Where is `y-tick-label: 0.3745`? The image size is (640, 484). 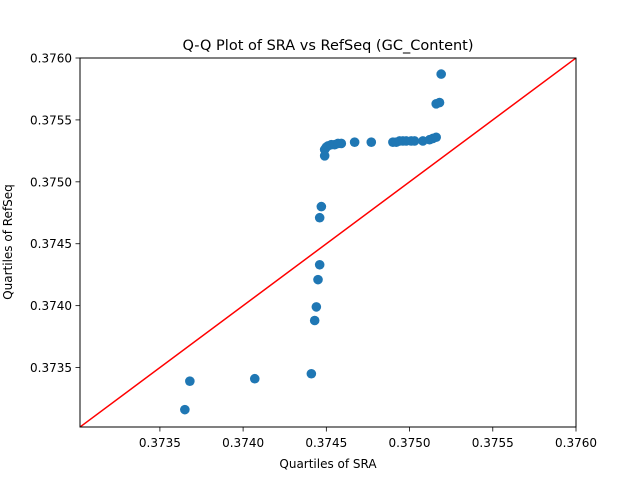
y-tick-label: 0.3745 is located at coordinates (51, 244).